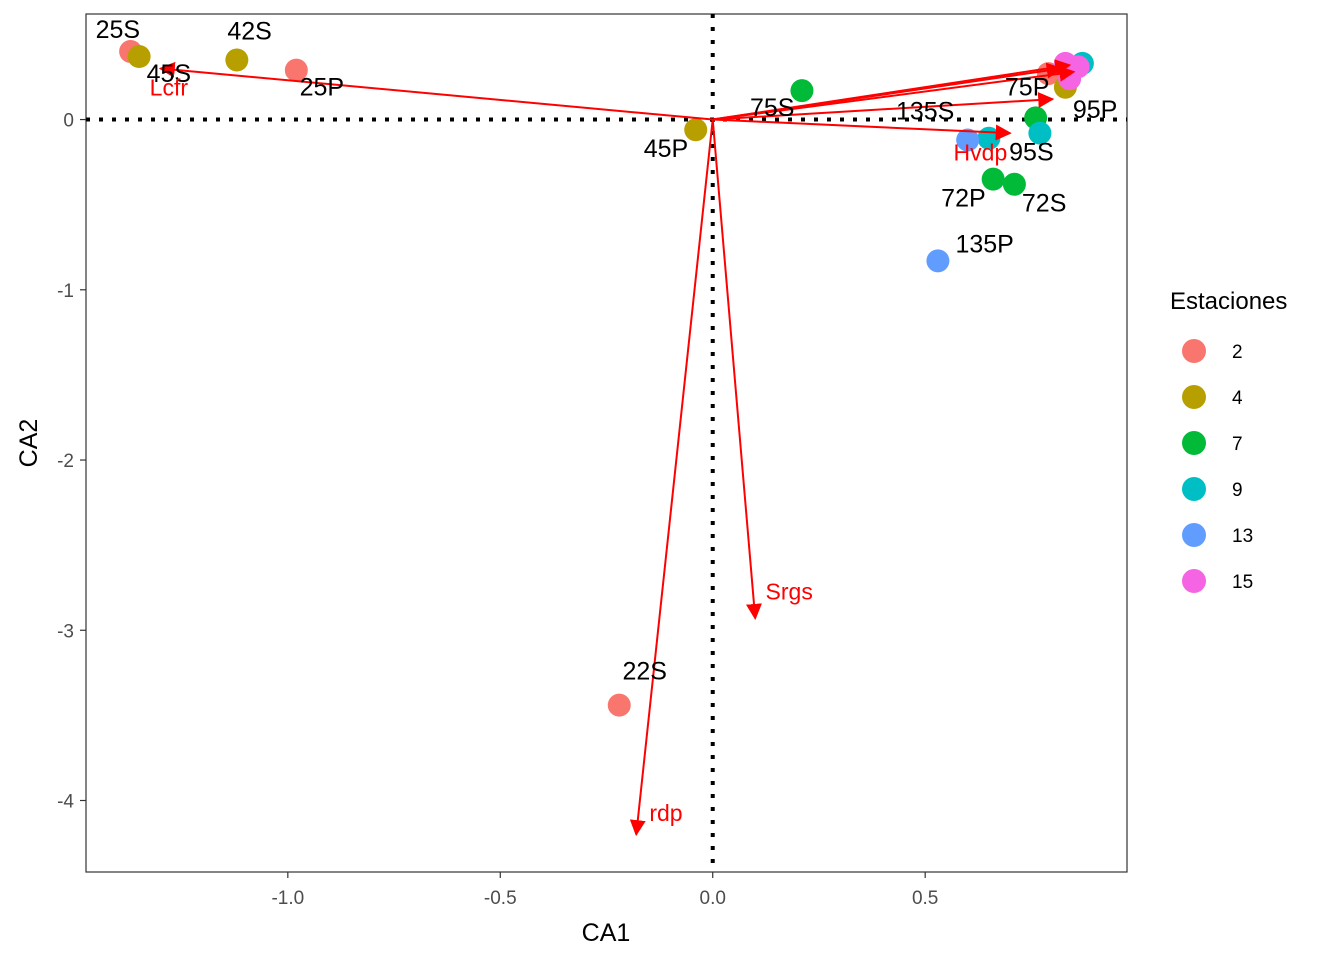  Describe the element at coordinates (981, 152) in the screenshot. I see `vector-label-1: Hvdp` at that location.